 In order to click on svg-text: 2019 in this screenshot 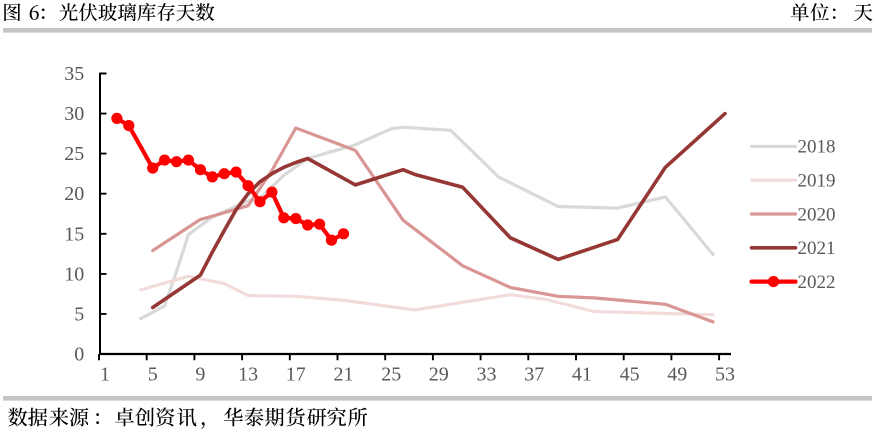, I will do `click(817, 181)`.